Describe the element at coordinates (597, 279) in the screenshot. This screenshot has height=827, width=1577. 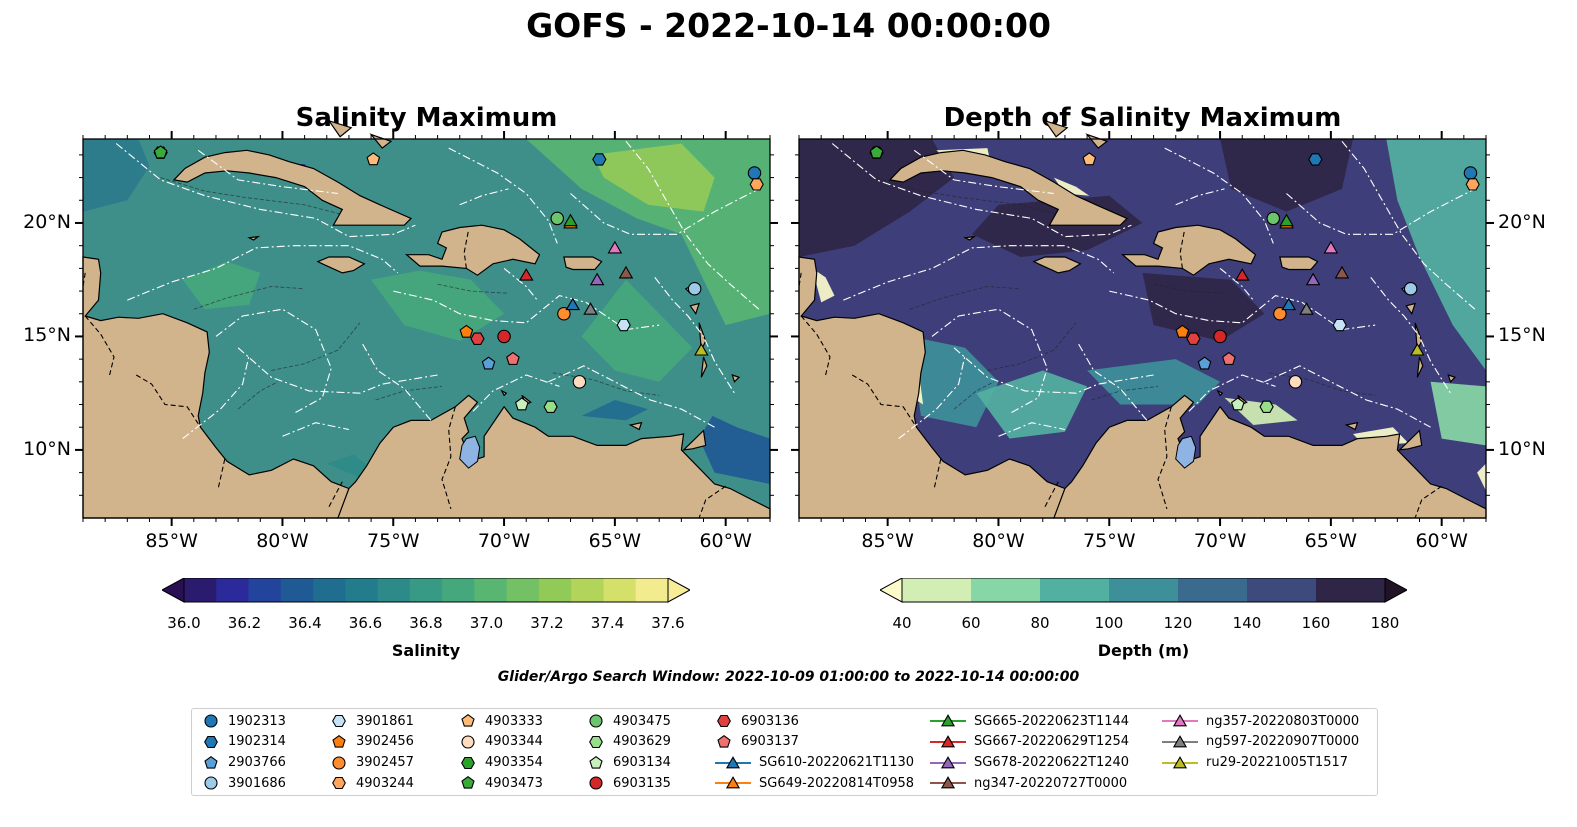
I see `obs-marker-sg678-20220622t1240` at that location.